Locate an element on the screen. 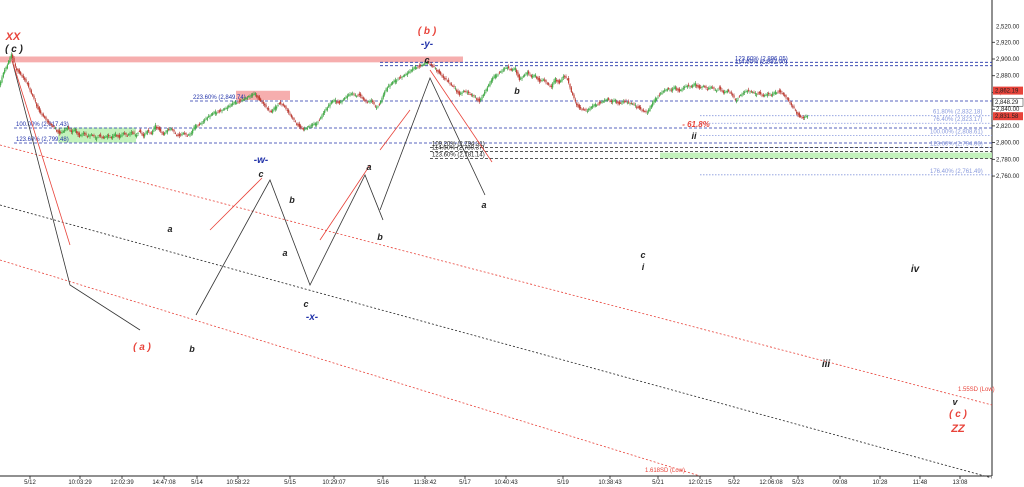 This screenshot has height=487, width=1024. zone-a is located at coordinates (97, 135).